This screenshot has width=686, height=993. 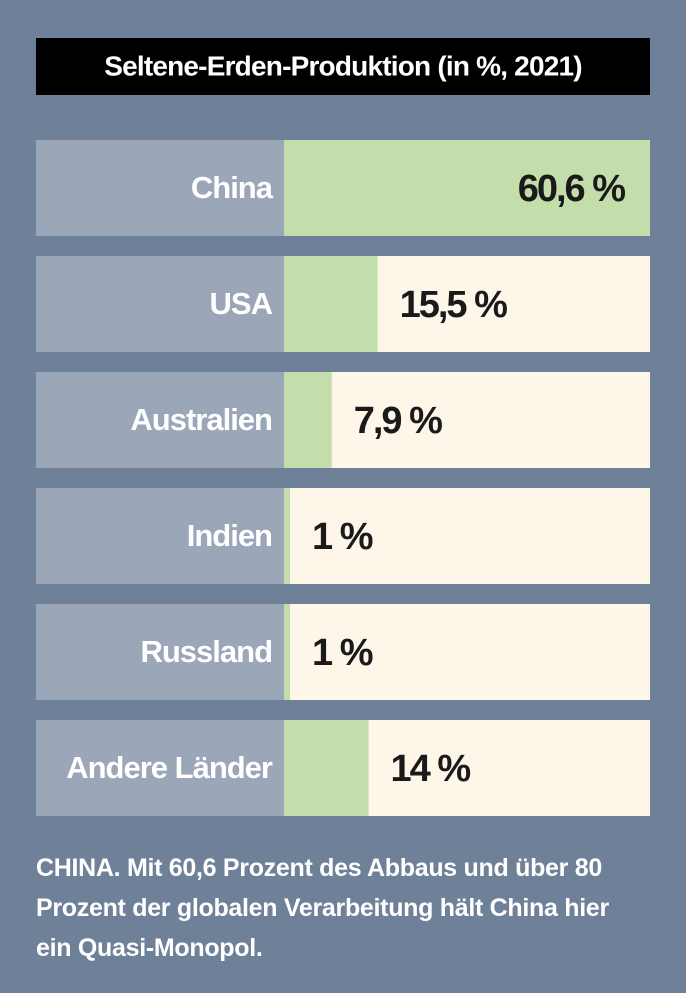 I want to click on category-label: Russland, so click(x=206, y=651).